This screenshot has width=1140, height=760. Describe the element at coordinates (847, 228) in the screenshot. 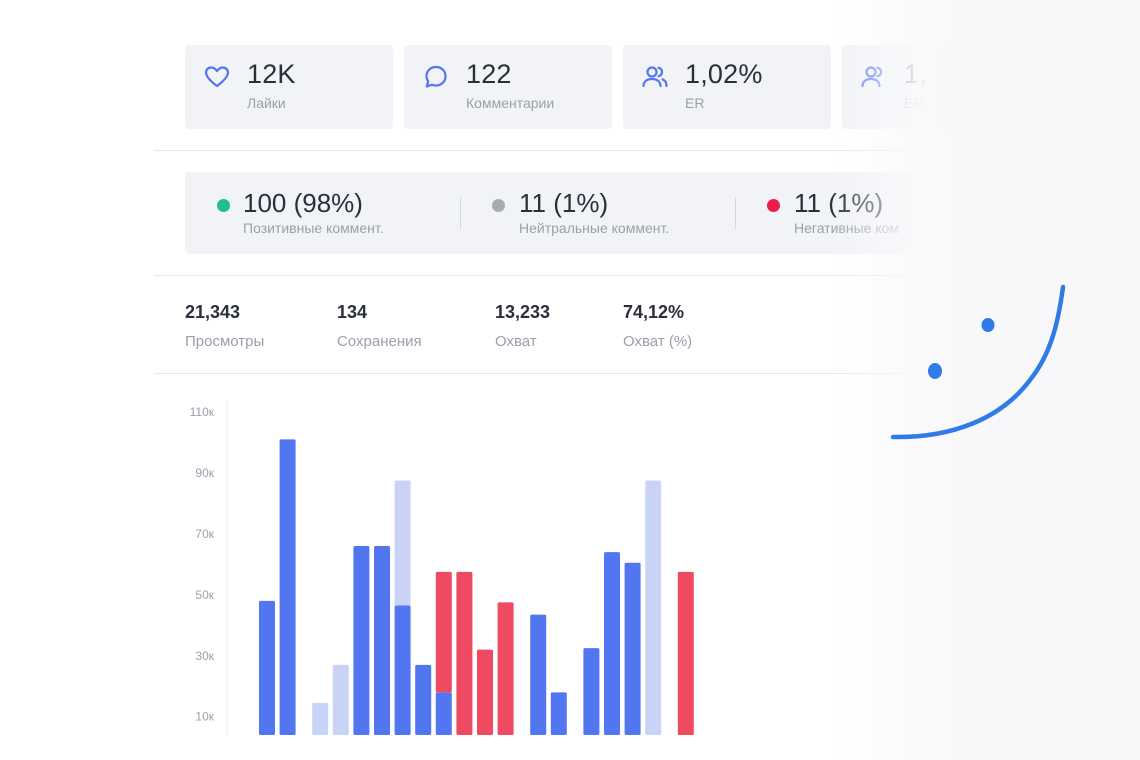

I see `negative-label: Негативные ком` at that location.